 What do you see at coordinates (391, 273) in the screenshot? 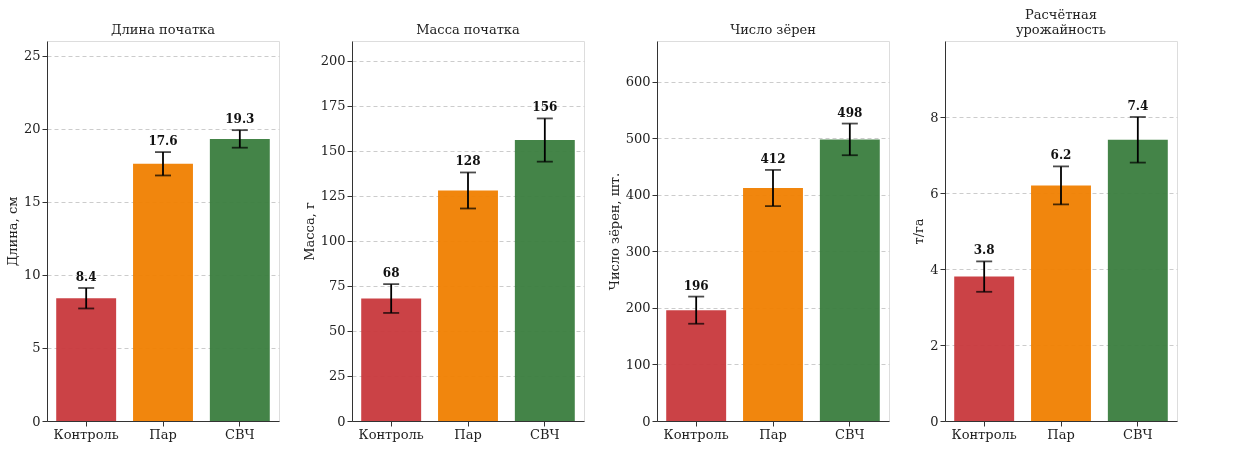
I see `data-label: 68` at bounding box center [391, 273].